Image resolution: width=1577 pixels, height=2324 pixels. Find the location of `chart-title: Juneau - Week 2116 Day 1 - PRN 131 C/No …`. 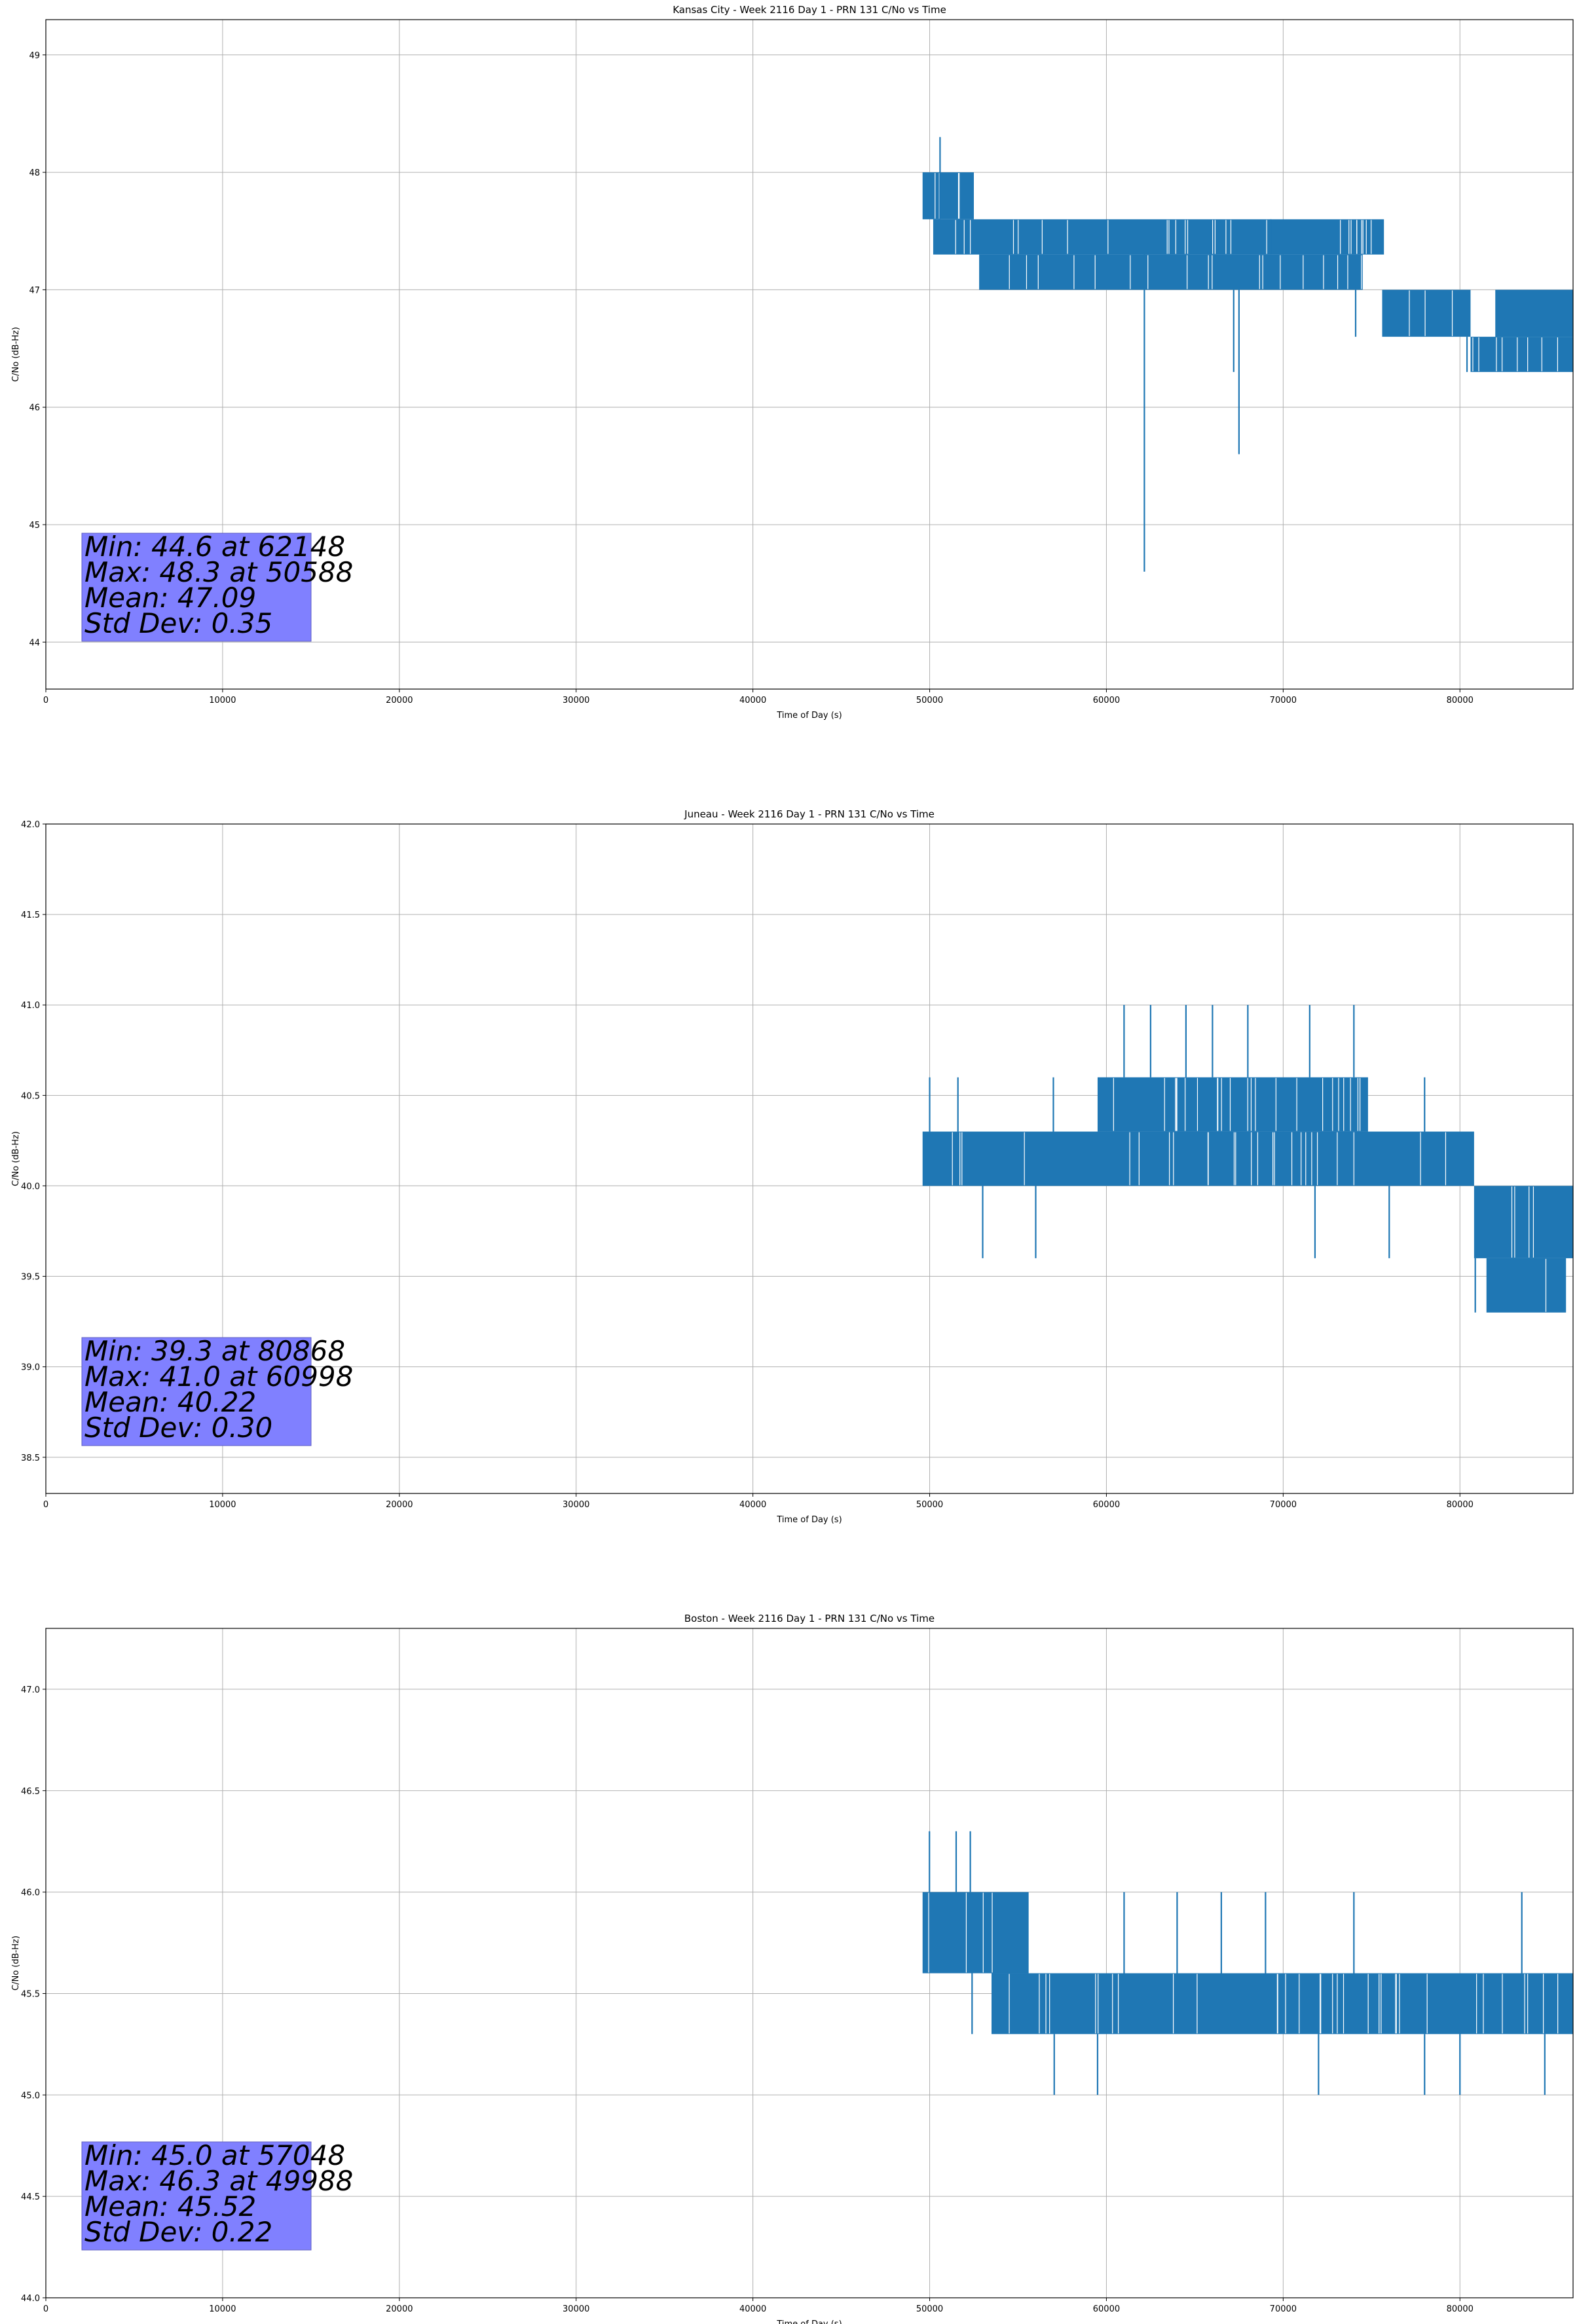

chart-title: Juneau - Week 2116 Day 1 - PRN 131 C/No … is located at coordinates (809, 814).